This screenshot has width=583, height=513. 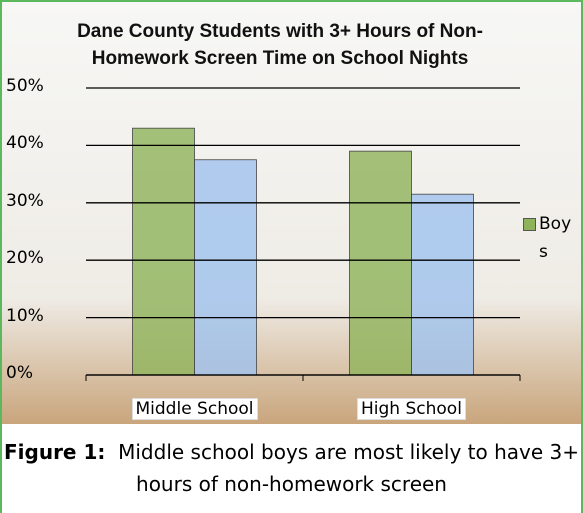 I want to click on y-tick-label: 10%, so click(x=25, y=315).